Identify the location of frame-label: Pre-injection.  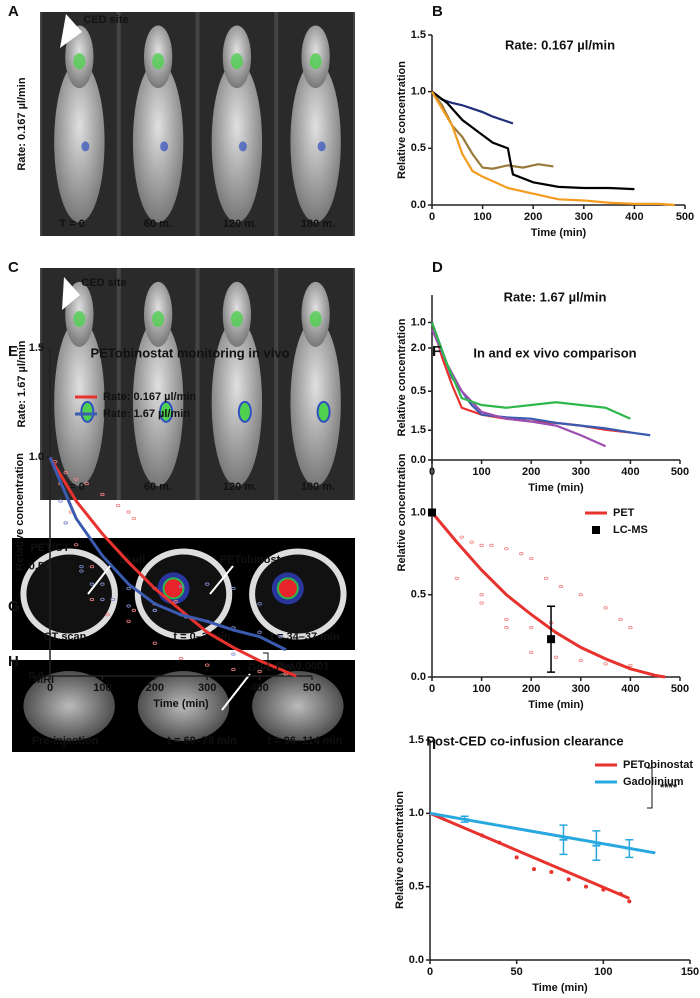
(65, 741).